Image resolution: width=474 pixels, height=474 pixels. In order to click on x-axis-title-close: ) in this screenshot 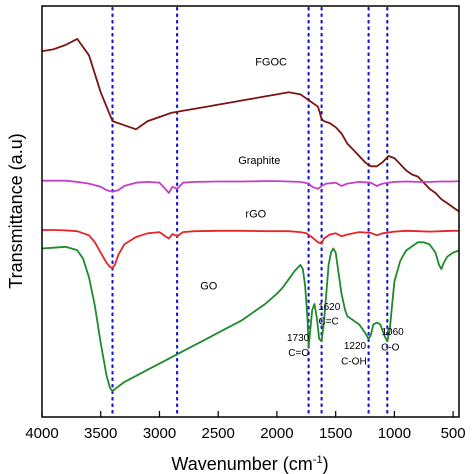, I will do `click(326, 464)`.